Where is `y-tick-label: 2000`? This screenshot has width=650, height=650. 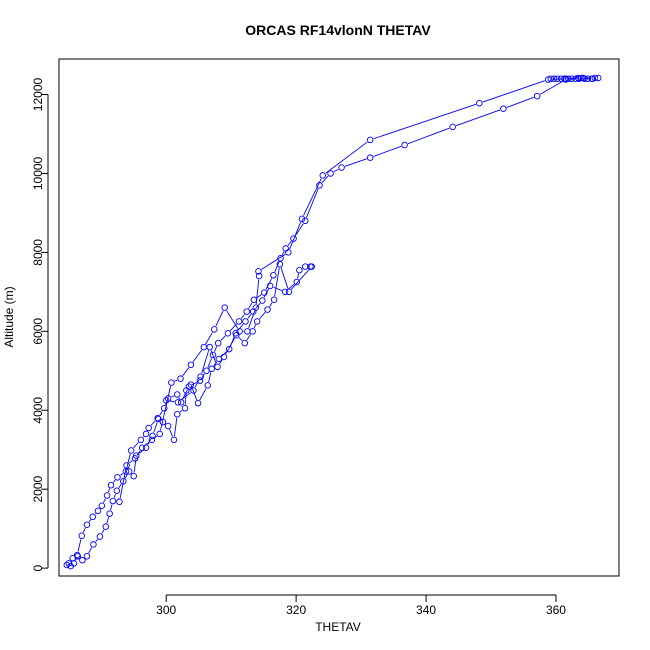 y-tick-label: 2000 is located at coordinates (38, 489).